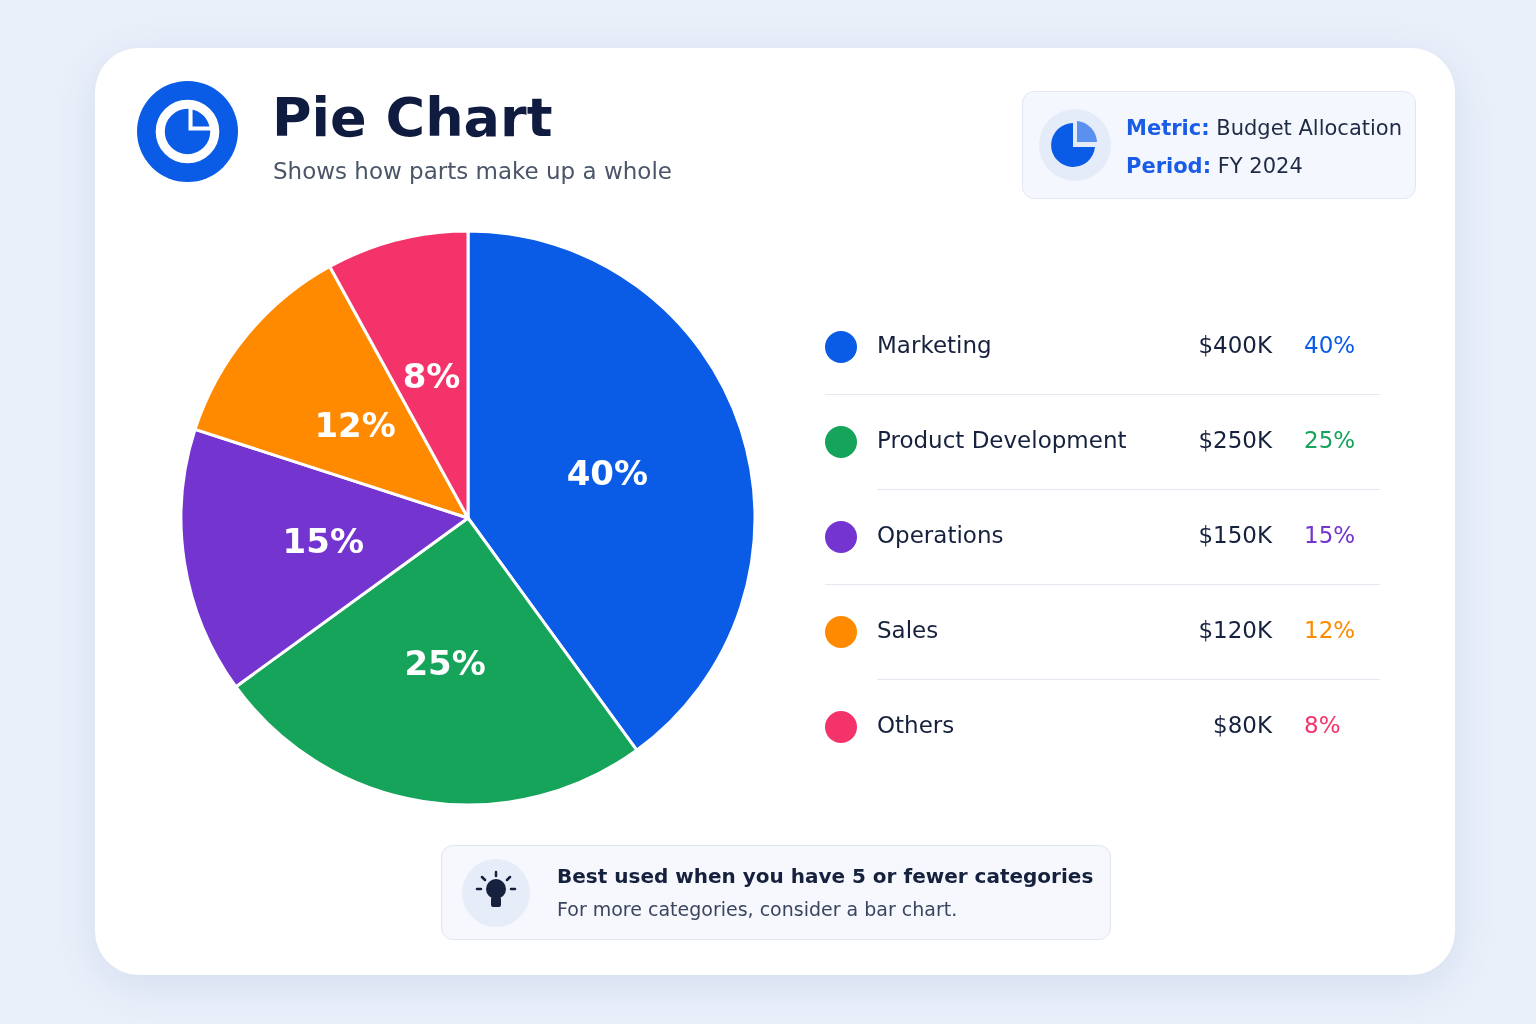 Image resolution: width=1536 pixels, height=1024 pixels. Describe the element at coordinates (1214, 166) in the screenshot. I see `text: Period: FY 2024` at that location.